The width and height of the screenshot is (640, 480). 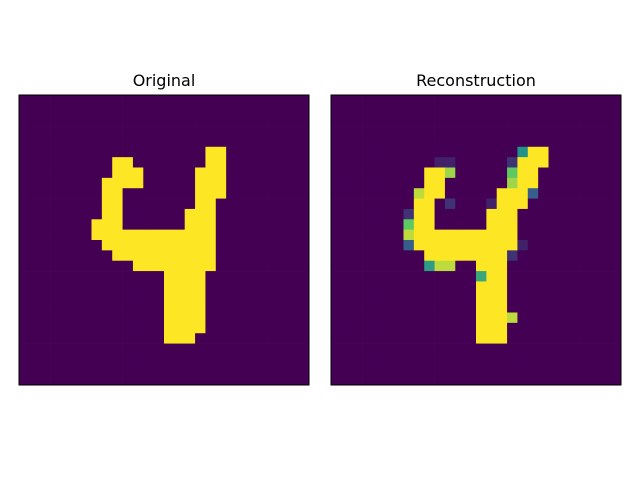 What do you see at coordinates (221, 318) in the screenshot?
I see `original-pixel-r21-c19` at bounding box center [221, 318].